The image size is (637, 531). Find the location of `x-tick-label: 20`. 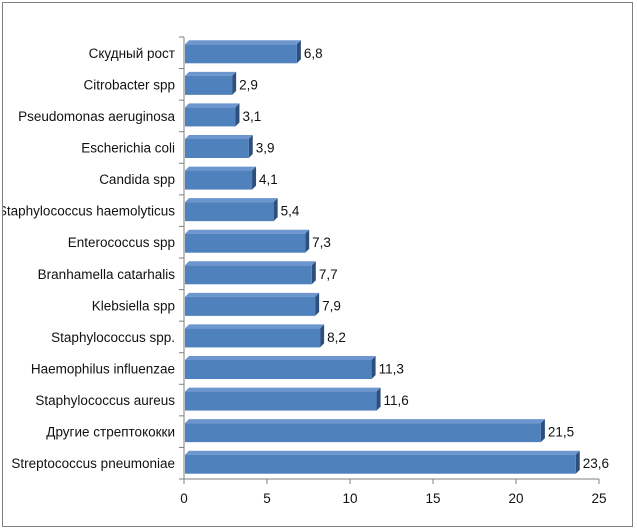

x-tick-label: 20 is located at coordinates (515, 498).